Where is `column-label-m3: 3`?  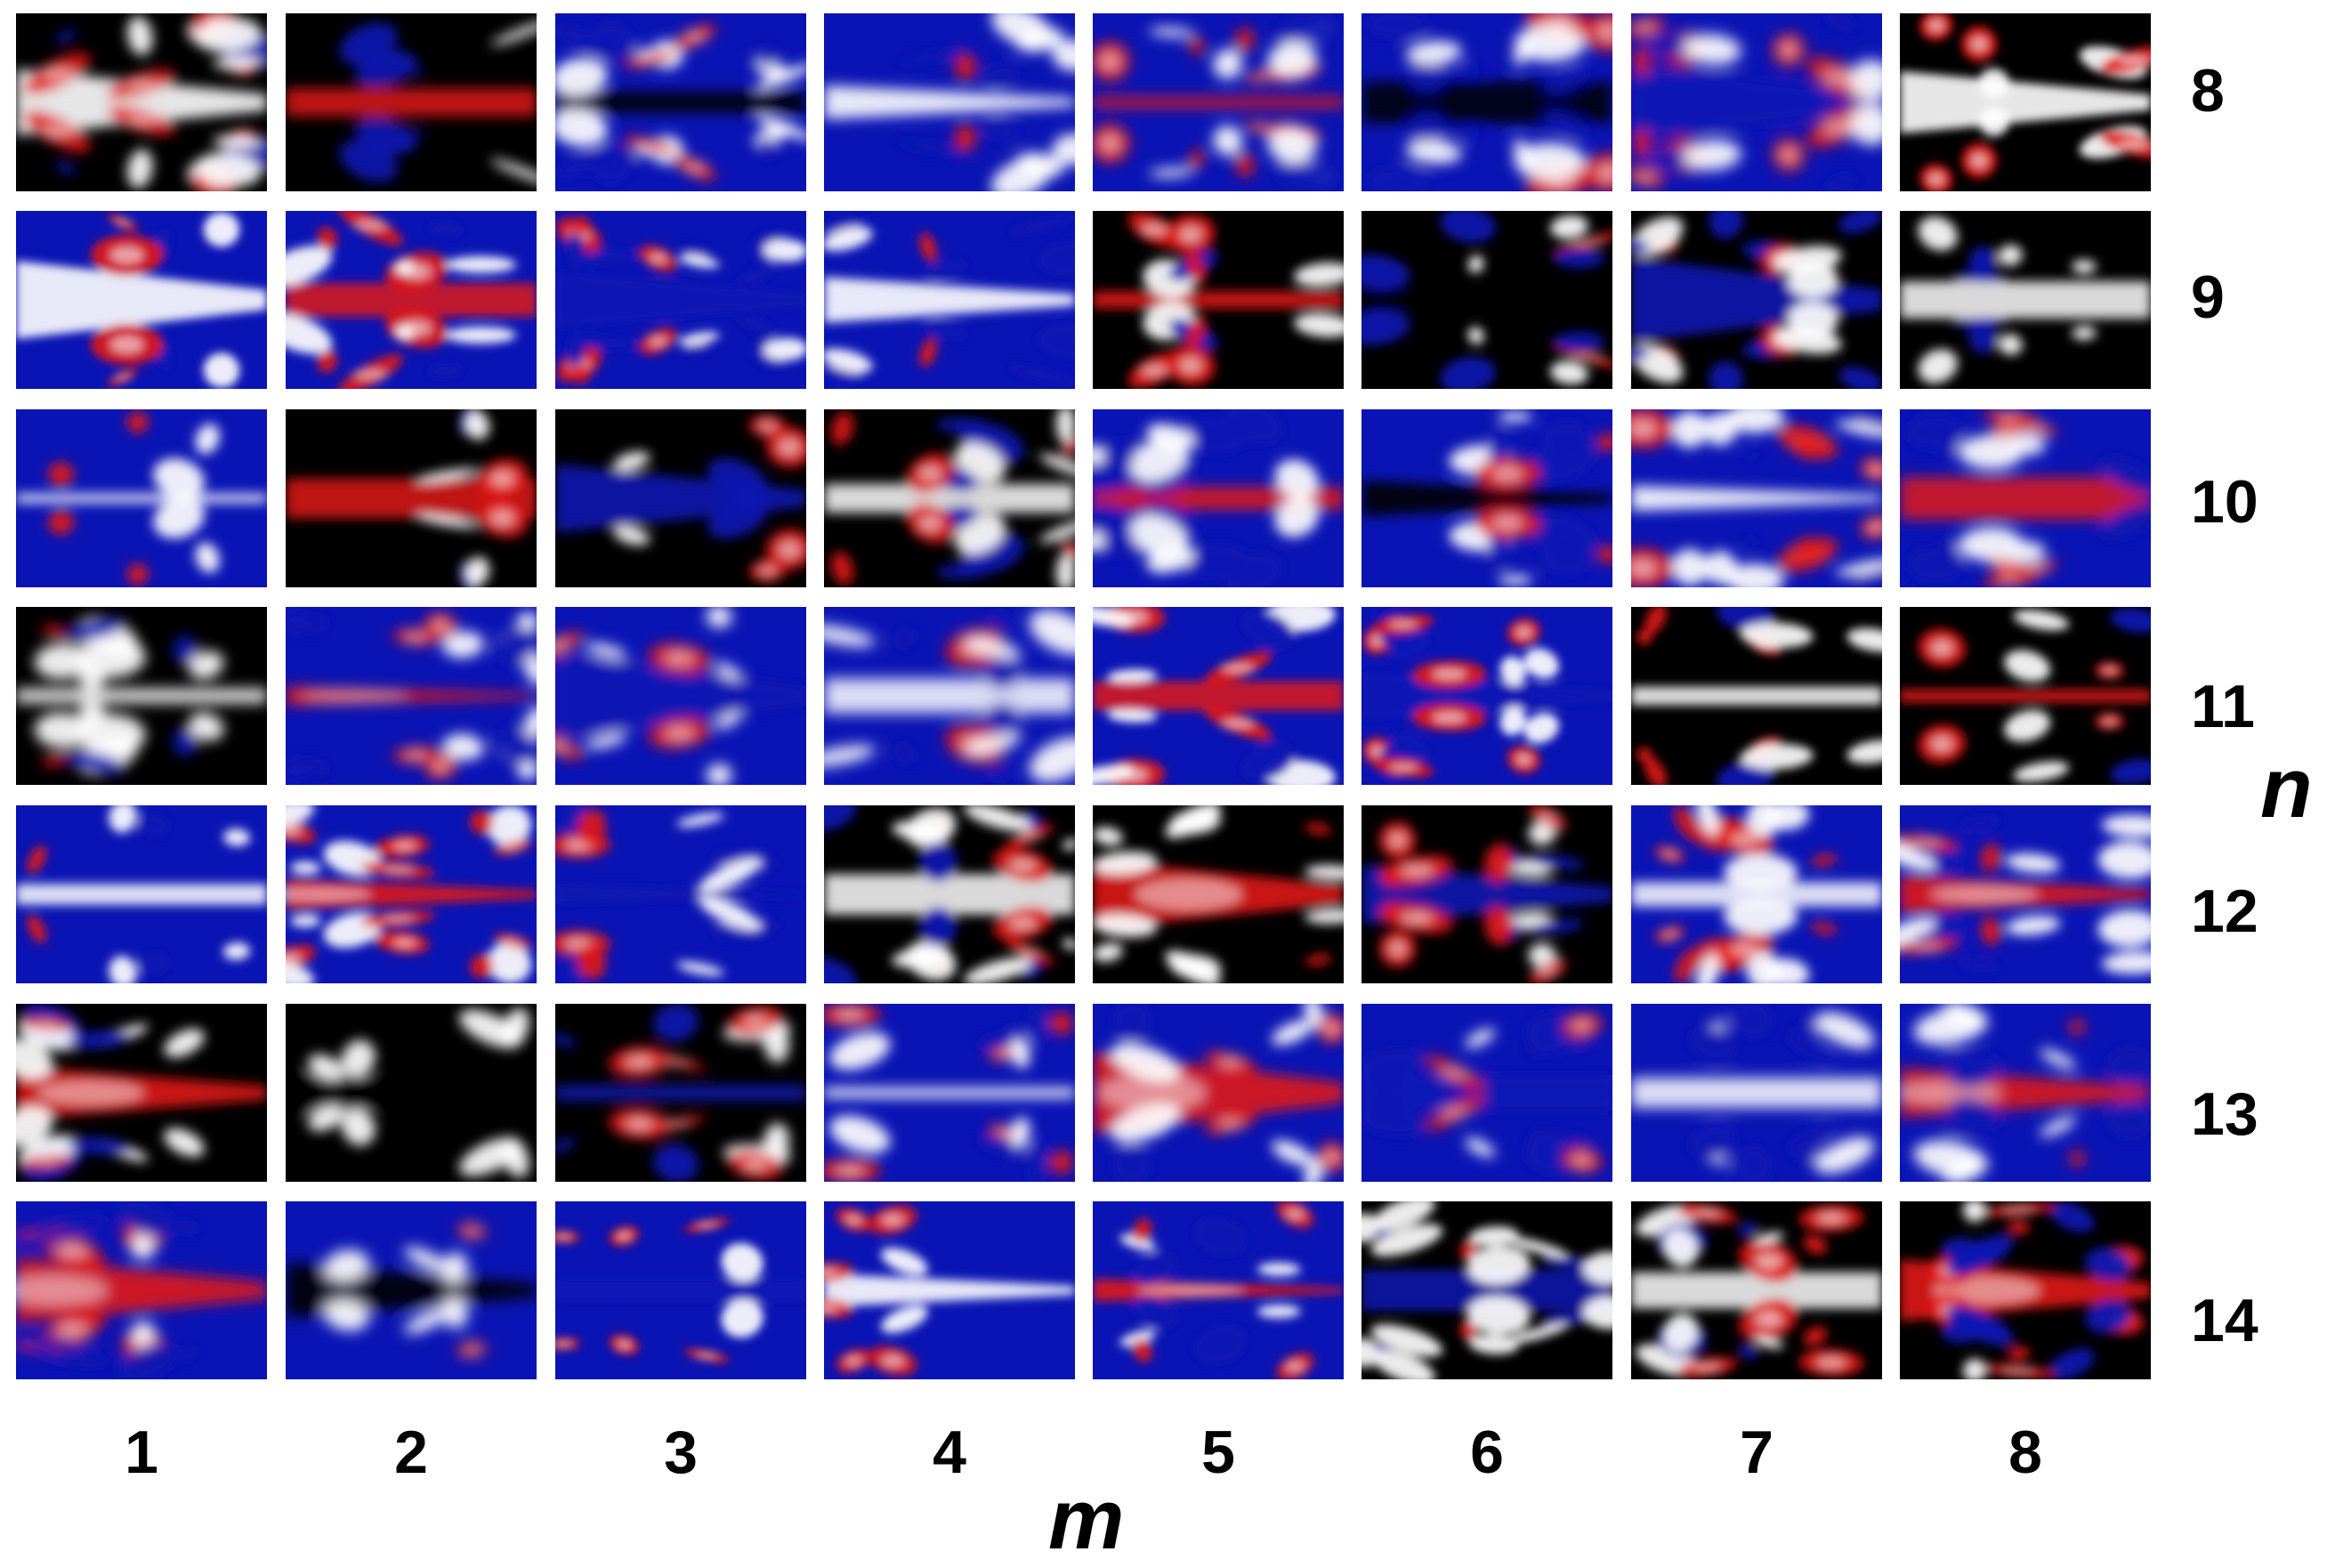 column-label-m3: 3 is located at coordinates (681, 1452).